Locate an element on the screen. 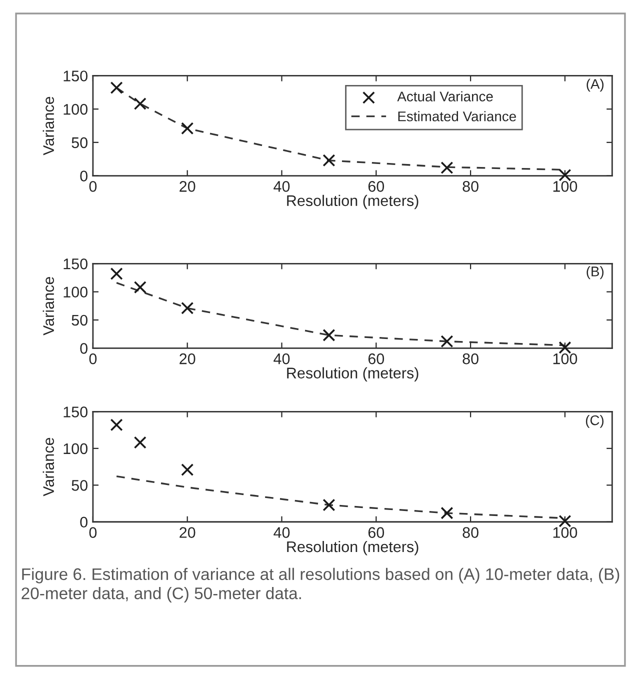 The height and width of the screenshot is (676, 641). legend-label: Estimated Variance is located at coordinates (457, 116).